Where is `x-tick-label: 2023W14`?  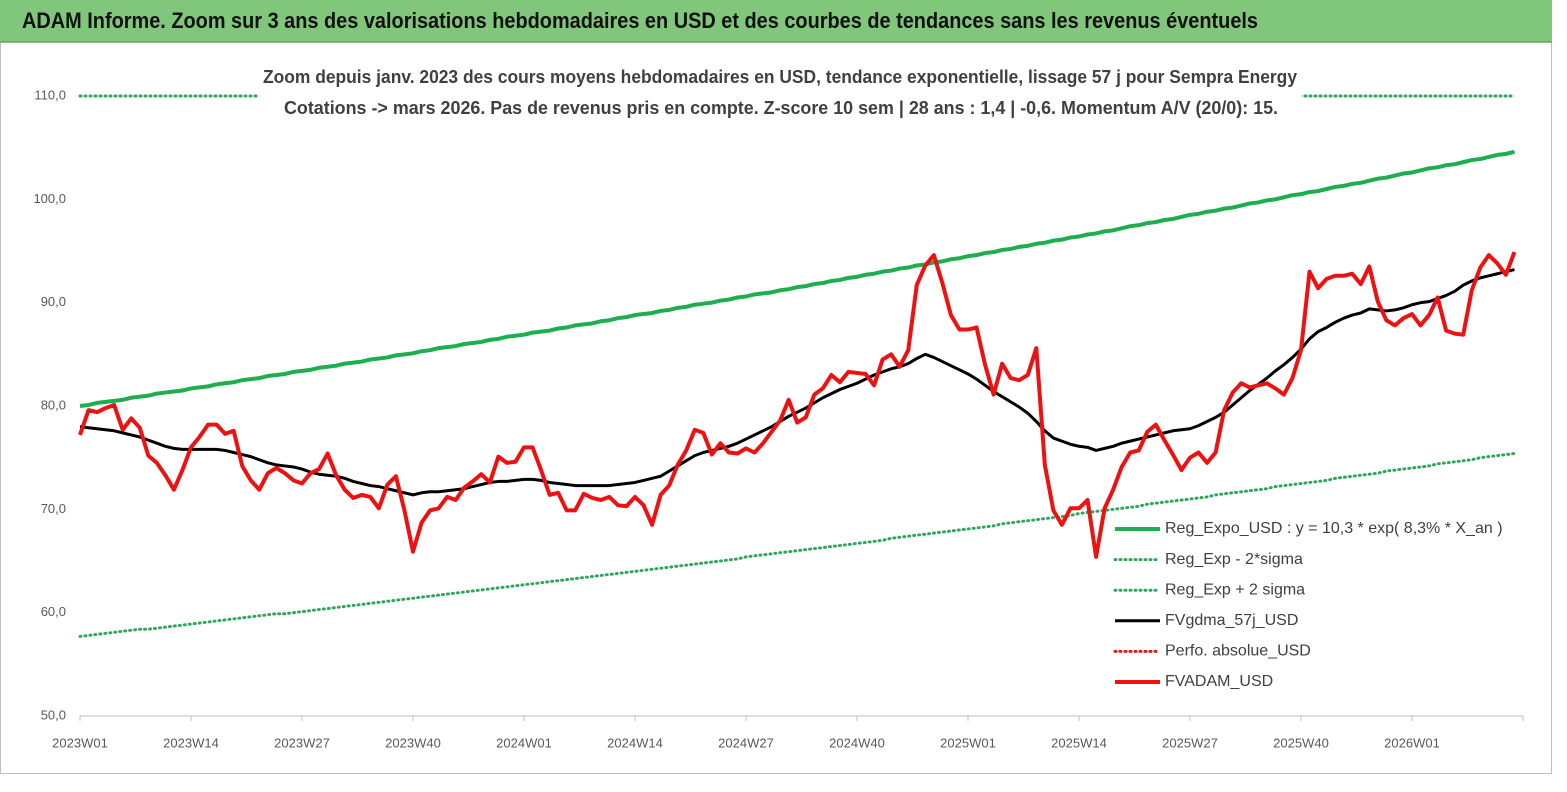
x-tick-label: 2023W14 is located at coordinates (191, 742).